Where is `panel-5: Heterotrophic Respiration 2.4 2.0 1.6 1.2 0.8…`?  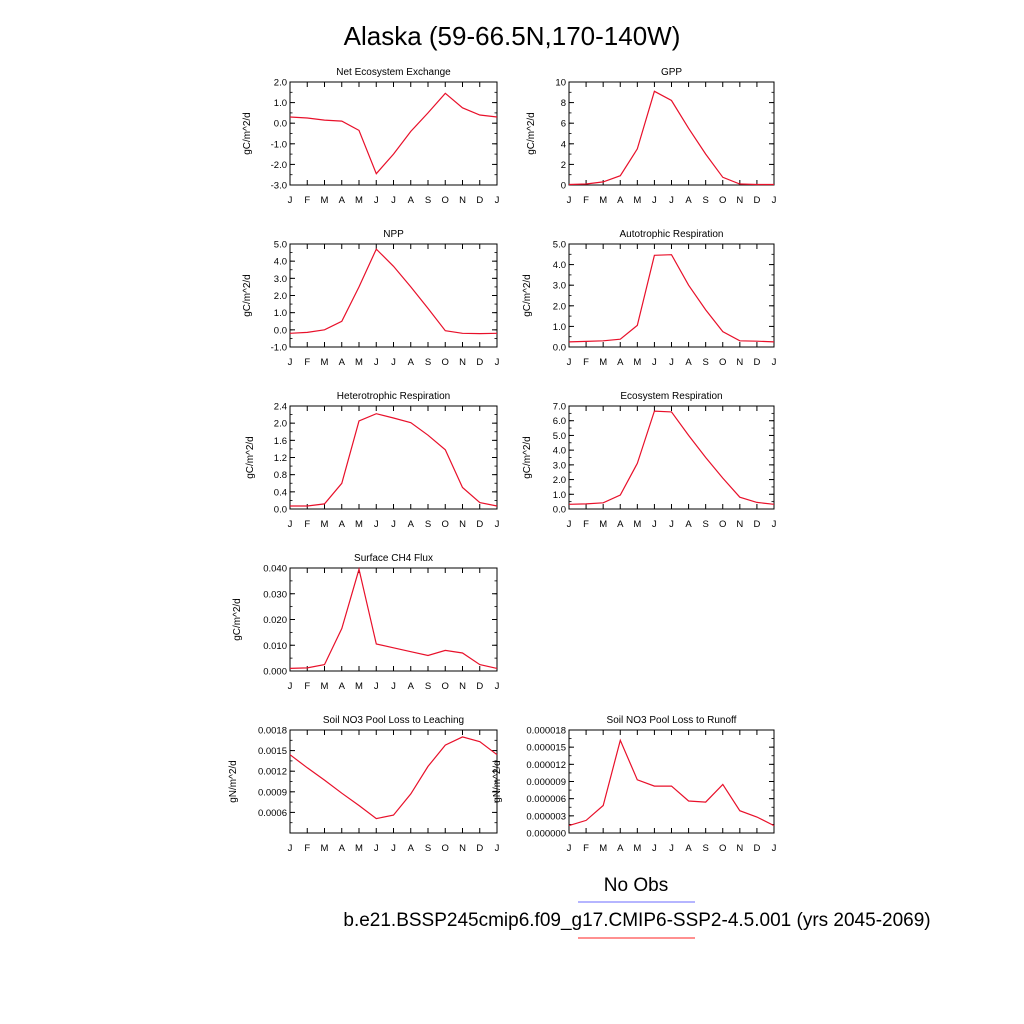
panel-5: Heterotrophic Respiration 2.4 2.0 1.6 1.2 0.8… is located at coordinates (372, 460).